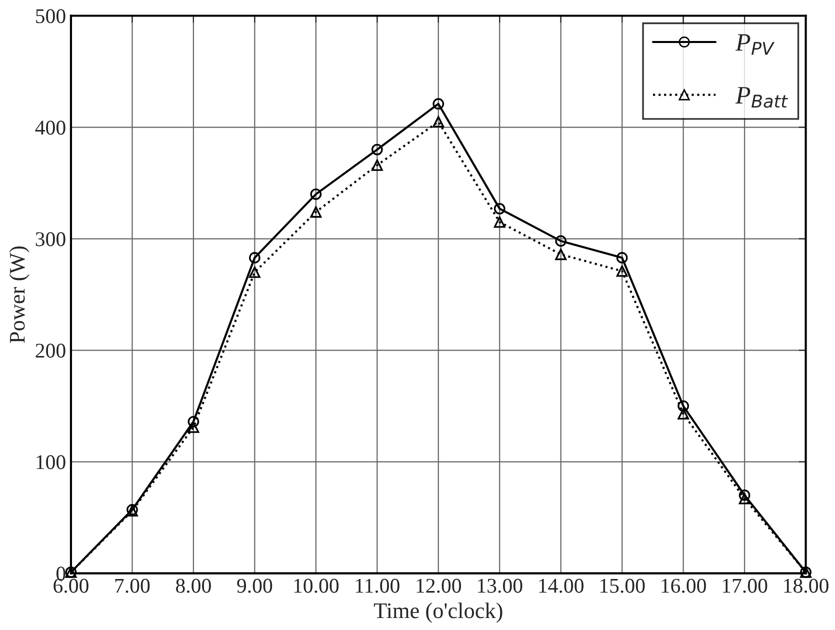 This screenshot has width=835, height=630. What do you see at coordinates (71, 585) in the screenshot?
I see `x-tick-label: 6.00` at bounding box center [71, 585].